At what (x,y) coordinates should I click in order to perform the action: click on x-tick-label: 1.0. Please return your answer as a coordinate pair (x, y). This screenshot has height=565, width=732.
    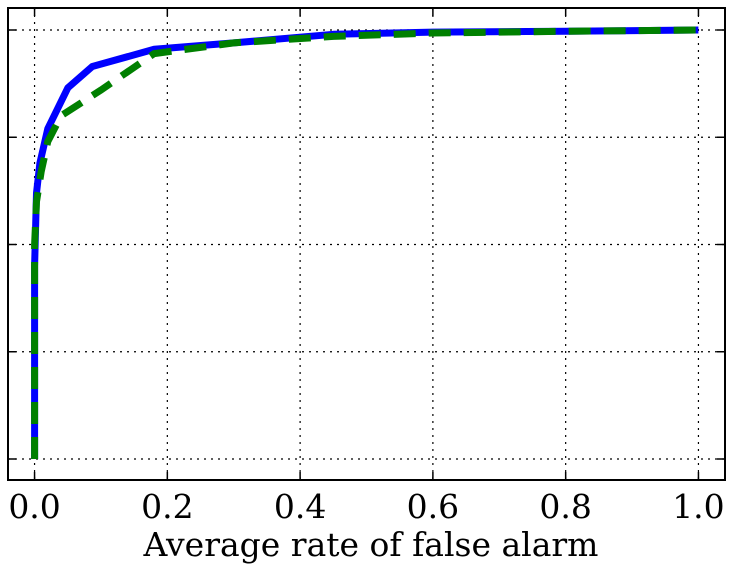
    Looking at the image, I should click on (698, 506).